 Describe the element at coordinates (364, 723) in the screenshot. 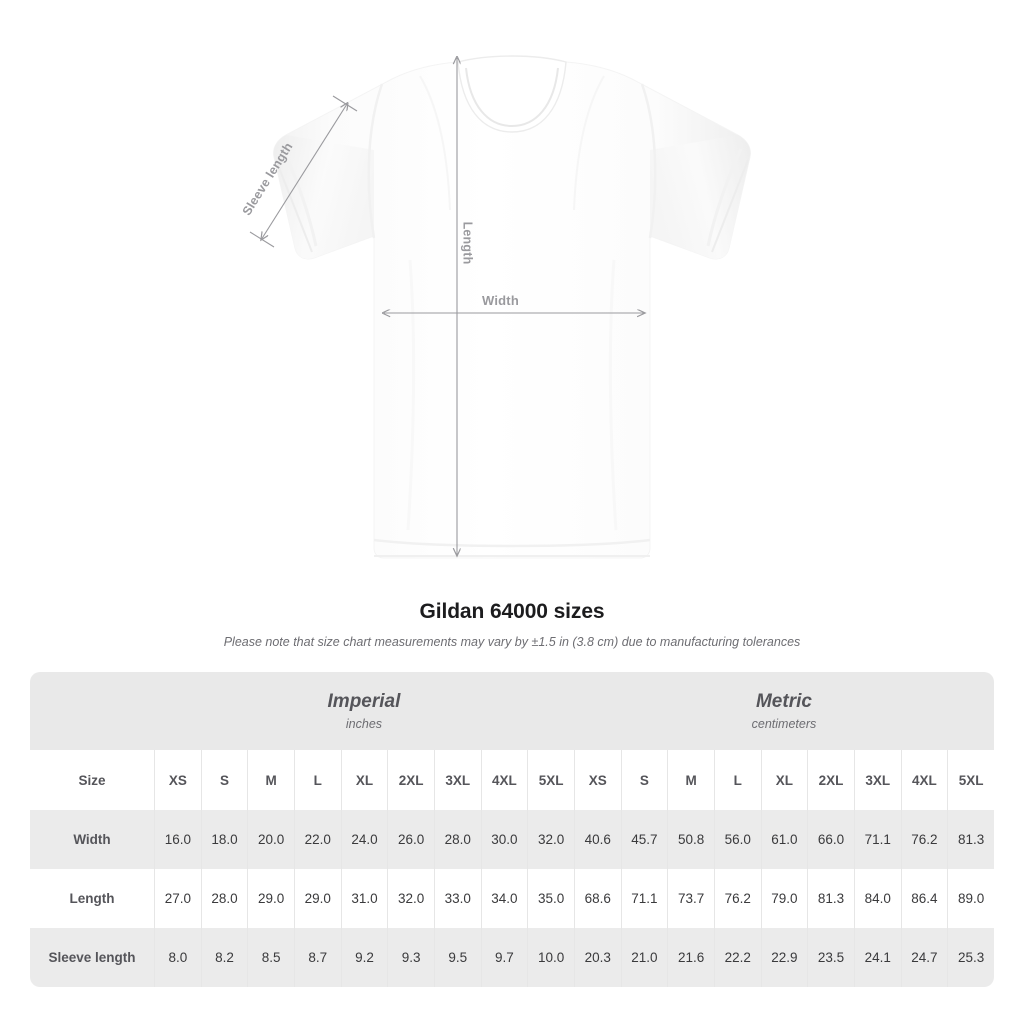

I see `group-unit: inches` at that location.